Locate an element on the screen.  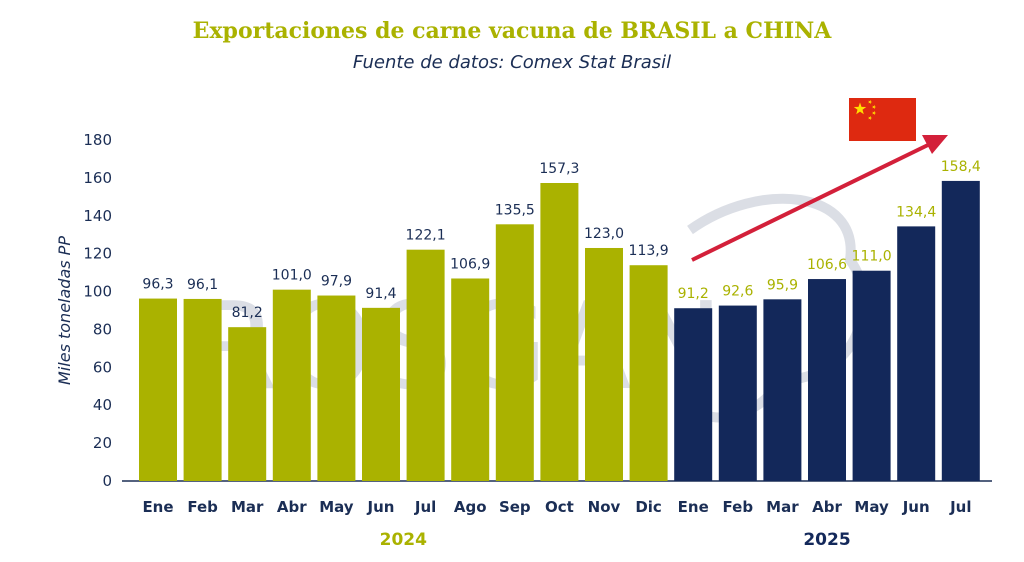
bar-2025-Feb is located at coordinates (737, 393).